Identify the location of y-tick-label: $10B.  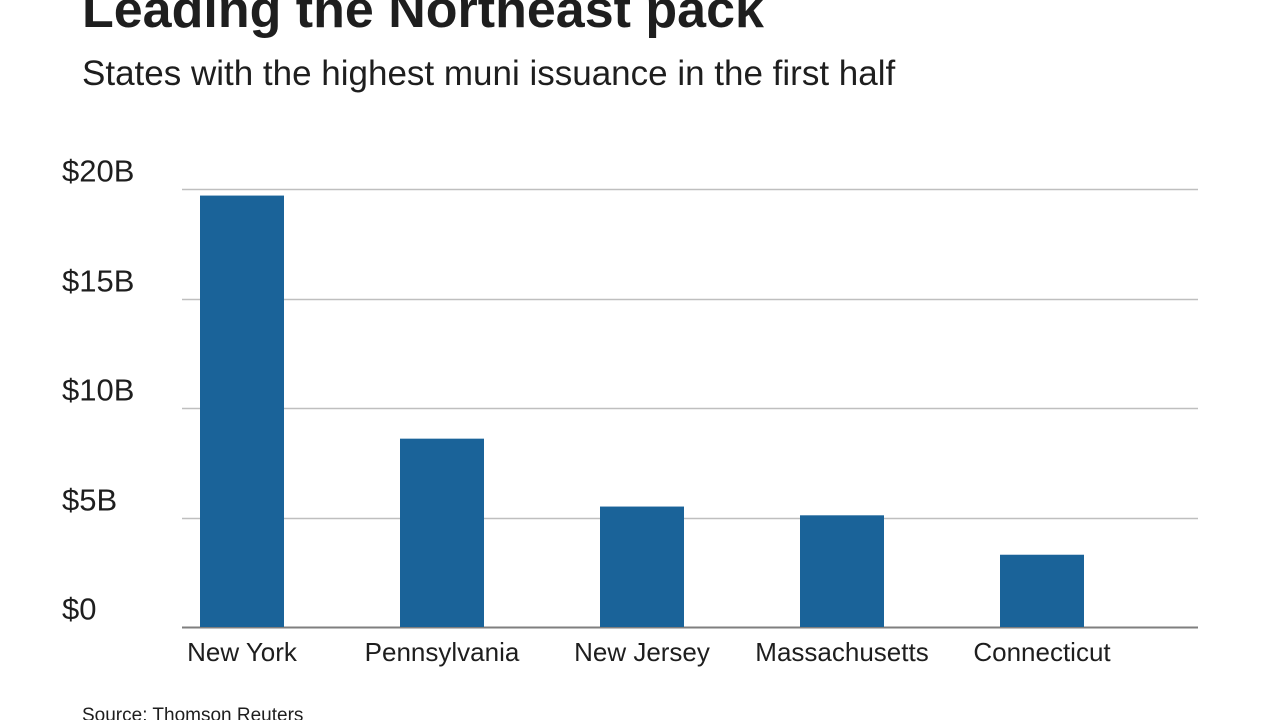
(98, 390).